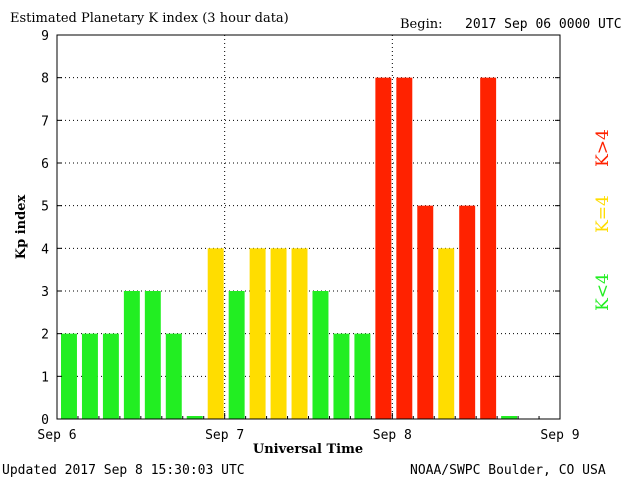  What do you see at coordinates (45, 249) in the screenshot?
I see `y-tick-label: 4` at bounding box center [45, 249].